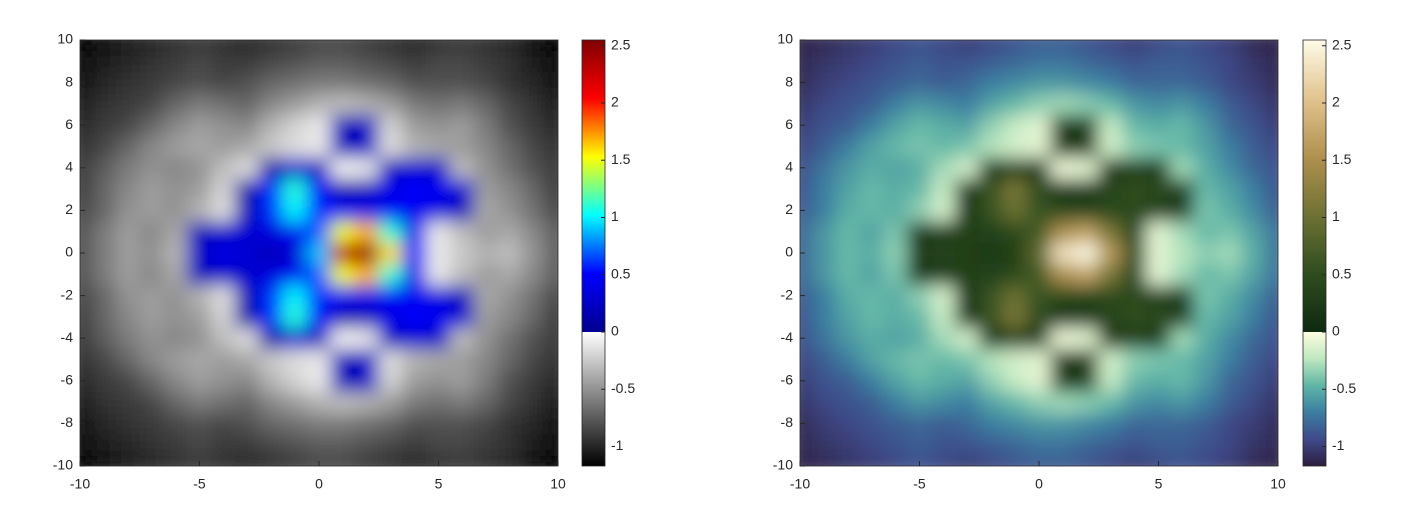 The height and width of the screenshot is (525, 1420). I want to click on y-tick-label: 0, so click(69, 252).